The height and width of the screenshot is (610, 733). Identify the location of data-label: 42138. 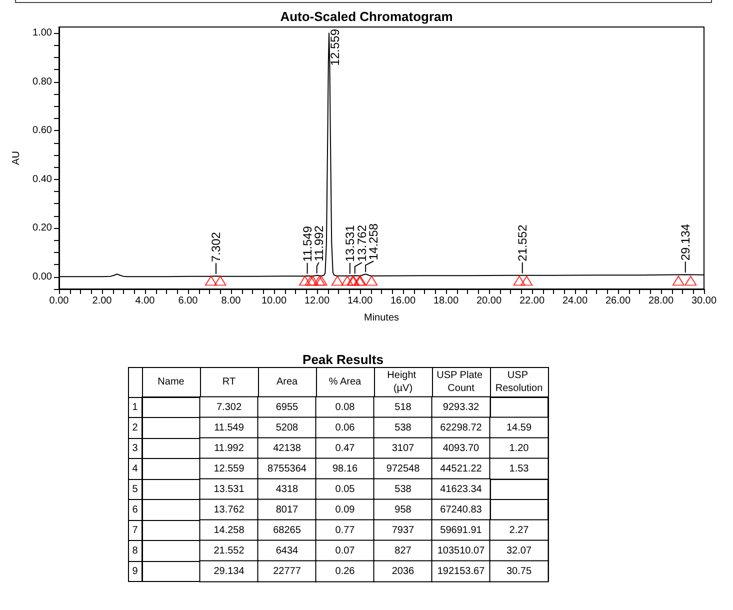
(287, 448).